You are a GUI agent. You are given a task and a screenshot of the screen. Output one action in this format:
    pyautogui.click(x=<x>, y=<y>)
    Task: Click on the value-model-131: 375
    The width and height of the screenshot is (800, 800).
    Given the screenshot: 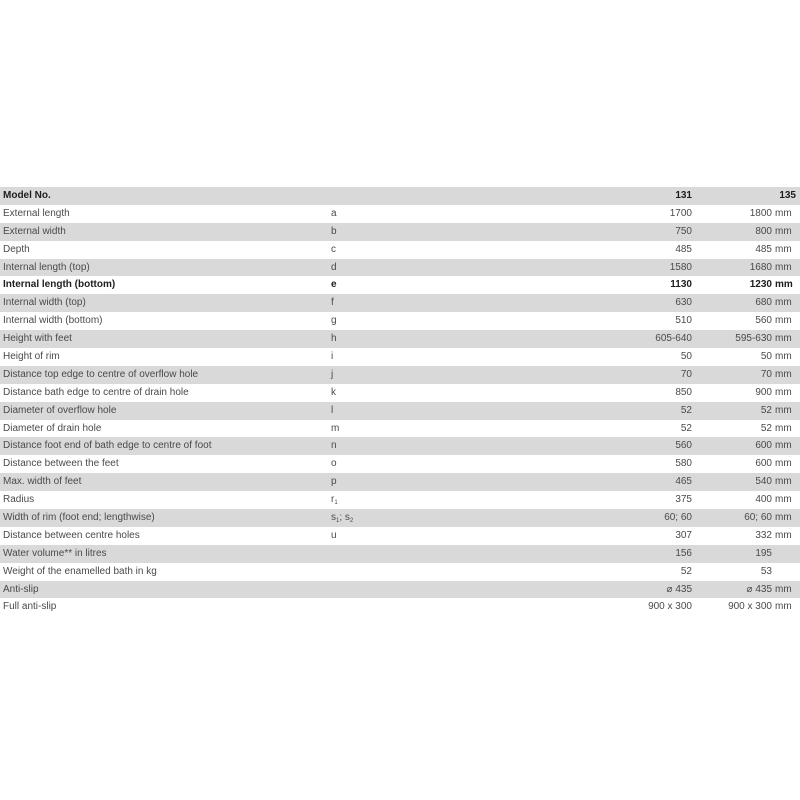 What is the action you would take?
    pyautogui.click(x=683, y=500)
    